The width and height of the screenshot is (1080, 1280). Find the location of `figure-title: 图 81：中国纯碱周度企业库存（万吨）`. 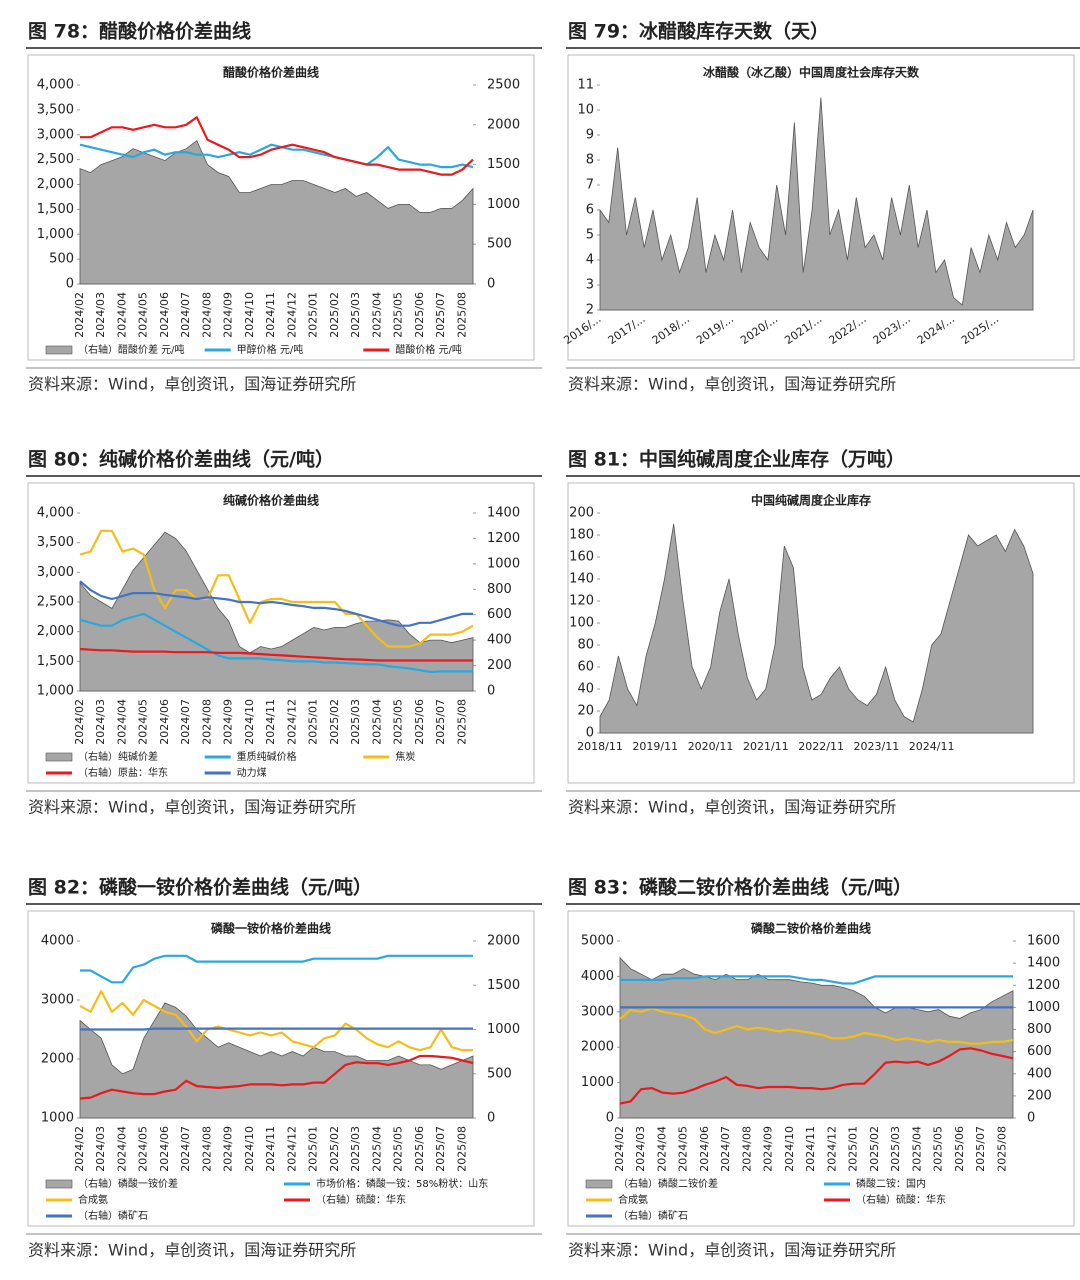

figure-title: 图 81：中国纯碱周度企业库存（万吨） is located at coordinates (736, 459).